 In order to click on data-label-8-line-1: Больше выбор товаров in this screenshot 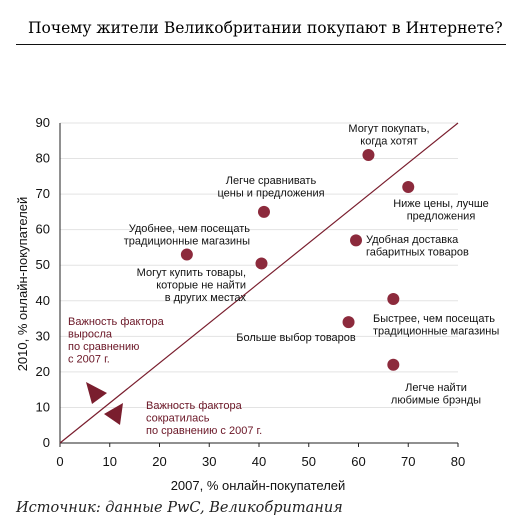, I will do `click(296, 338)`.